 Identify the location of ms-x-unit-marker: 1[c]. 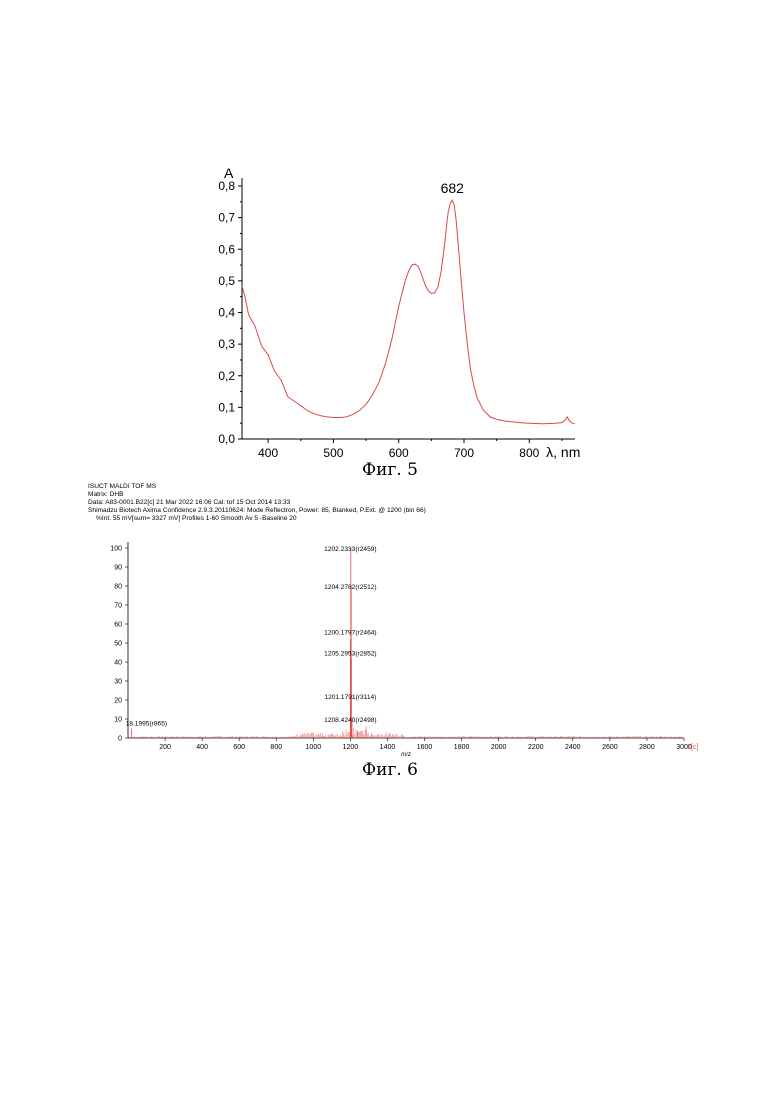
(692, 747).